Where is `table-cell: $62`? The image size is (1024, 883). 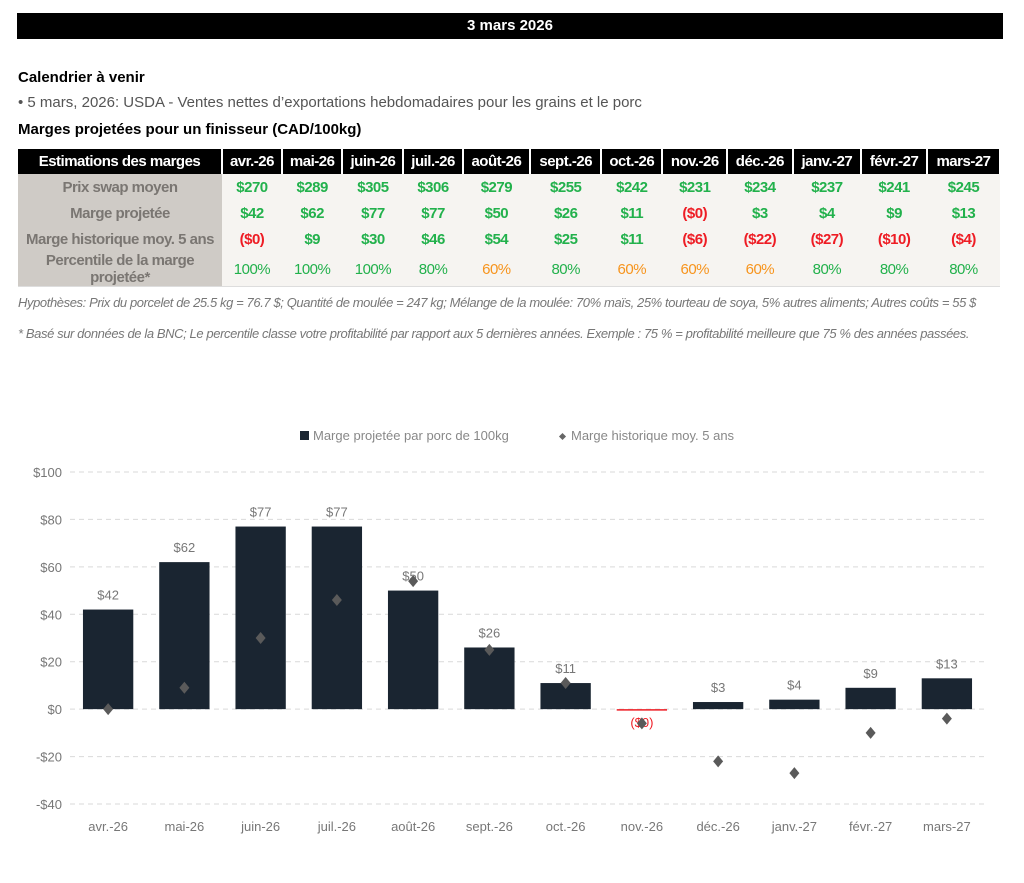
table-cell: $62 is located at coordinates (312, 213).